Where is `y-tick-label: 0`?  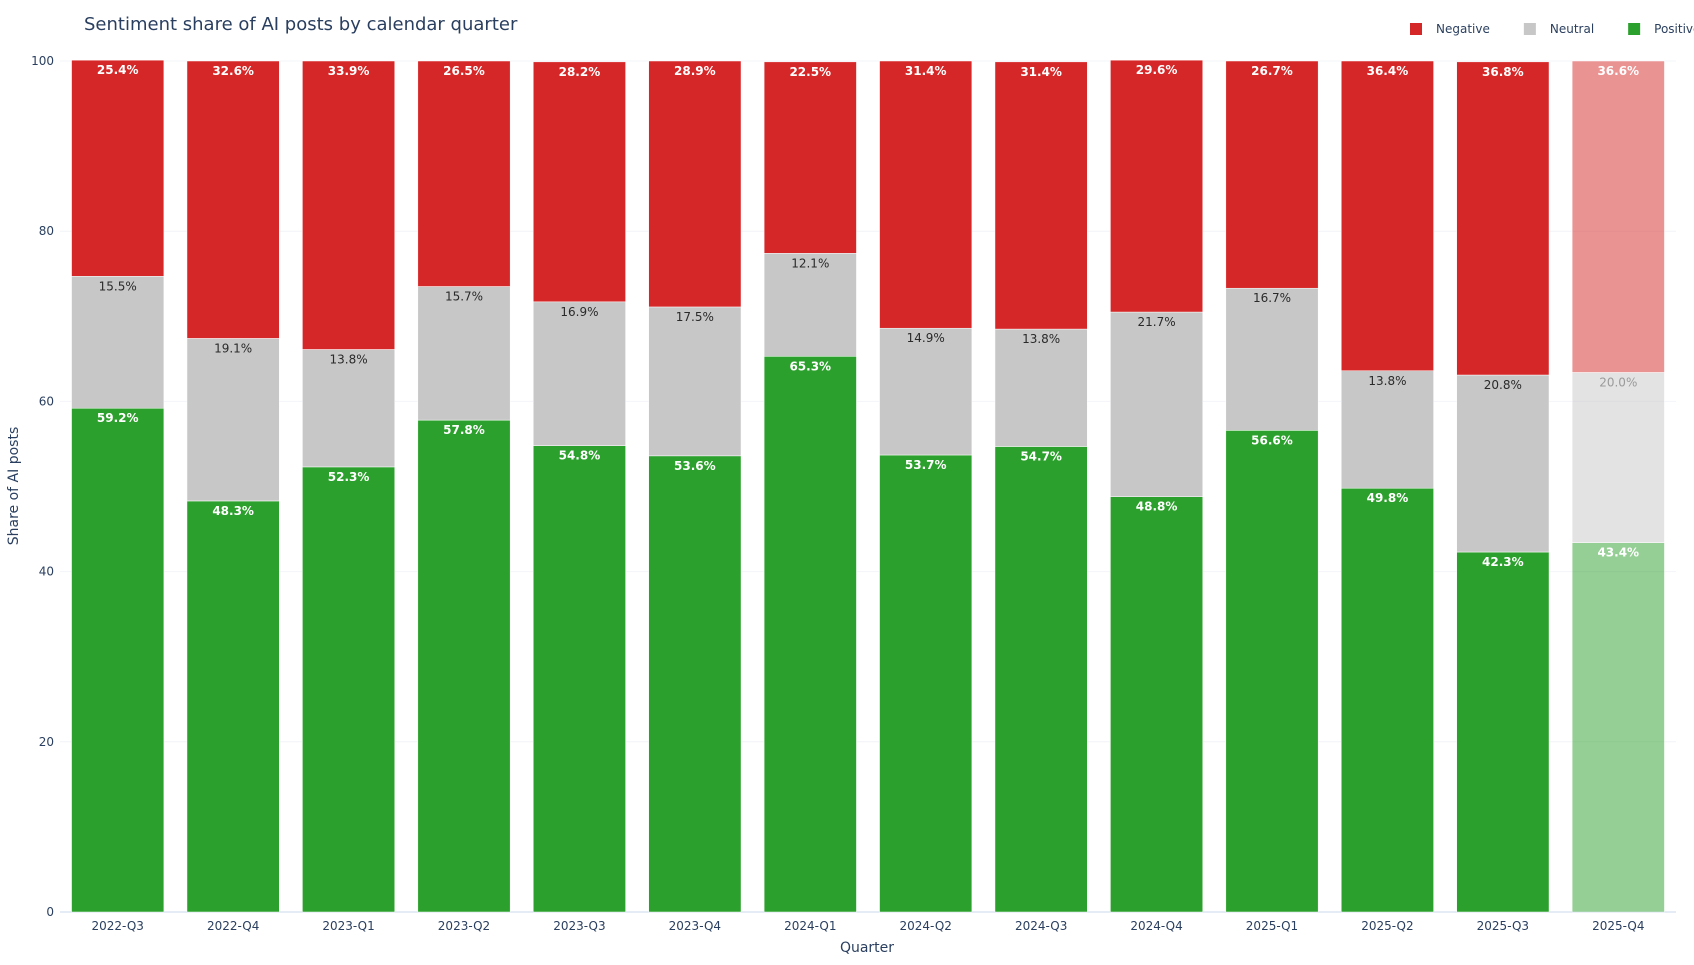
y-tick-label: 0 is located at coordinates (50, 912).